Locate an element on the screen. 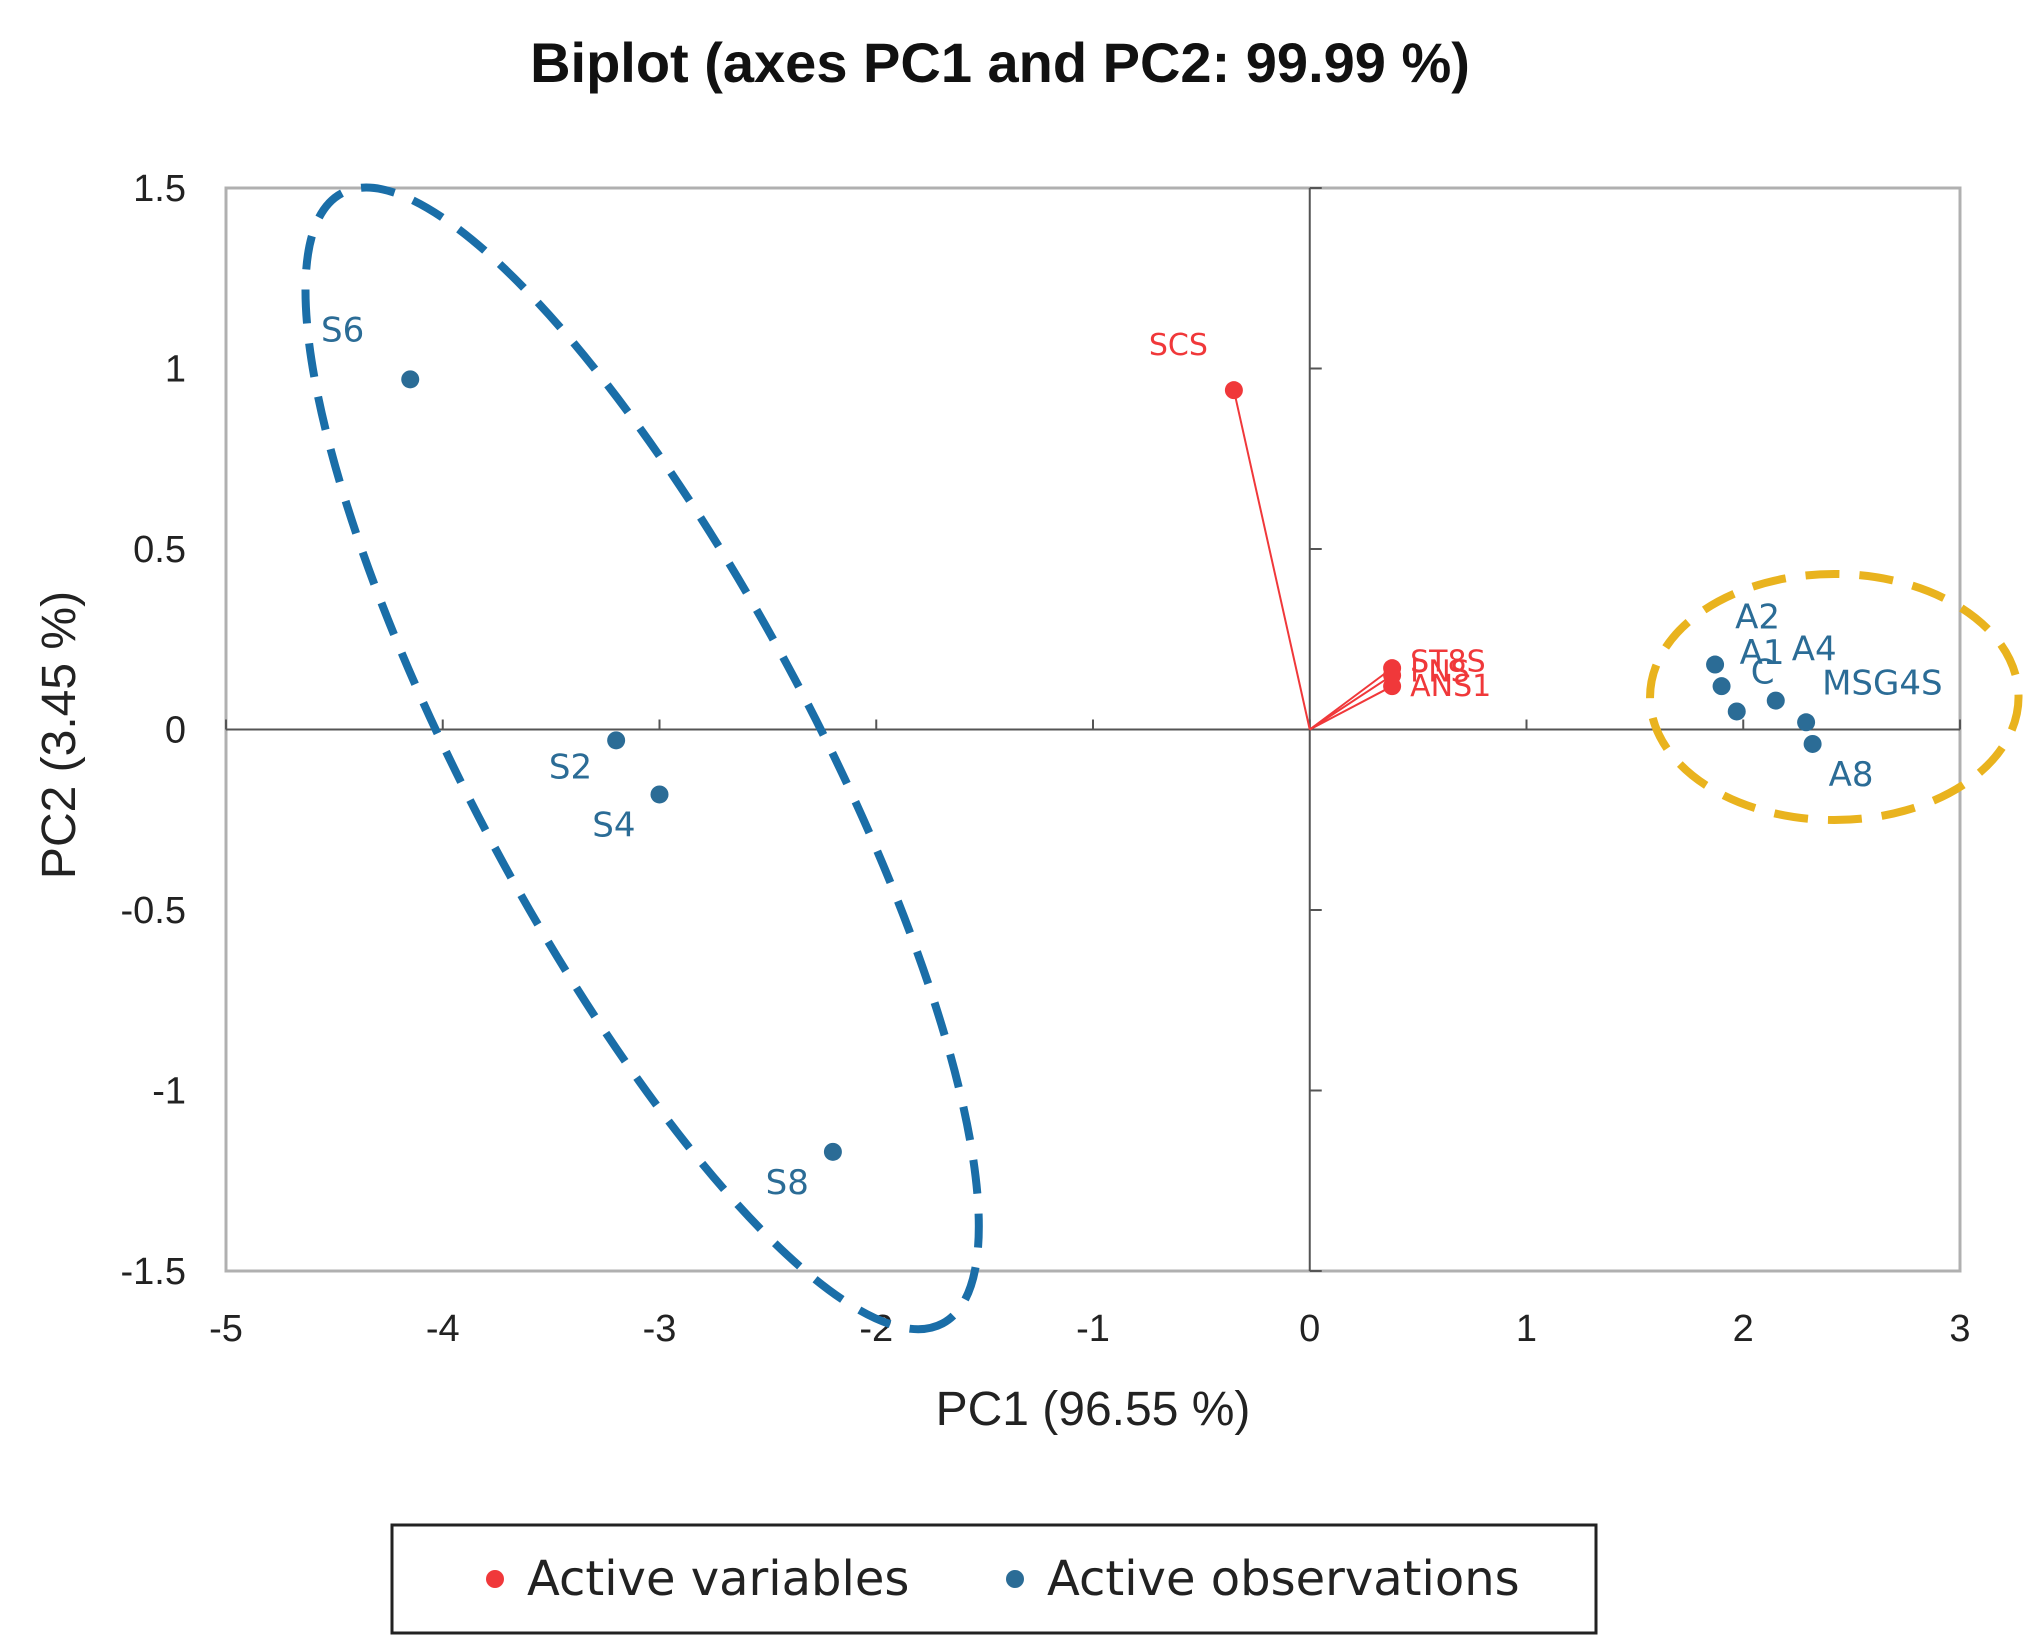 This screenshot has height=1651, width=2026. observation-label: A4 is located at coordinates (1814, 650).